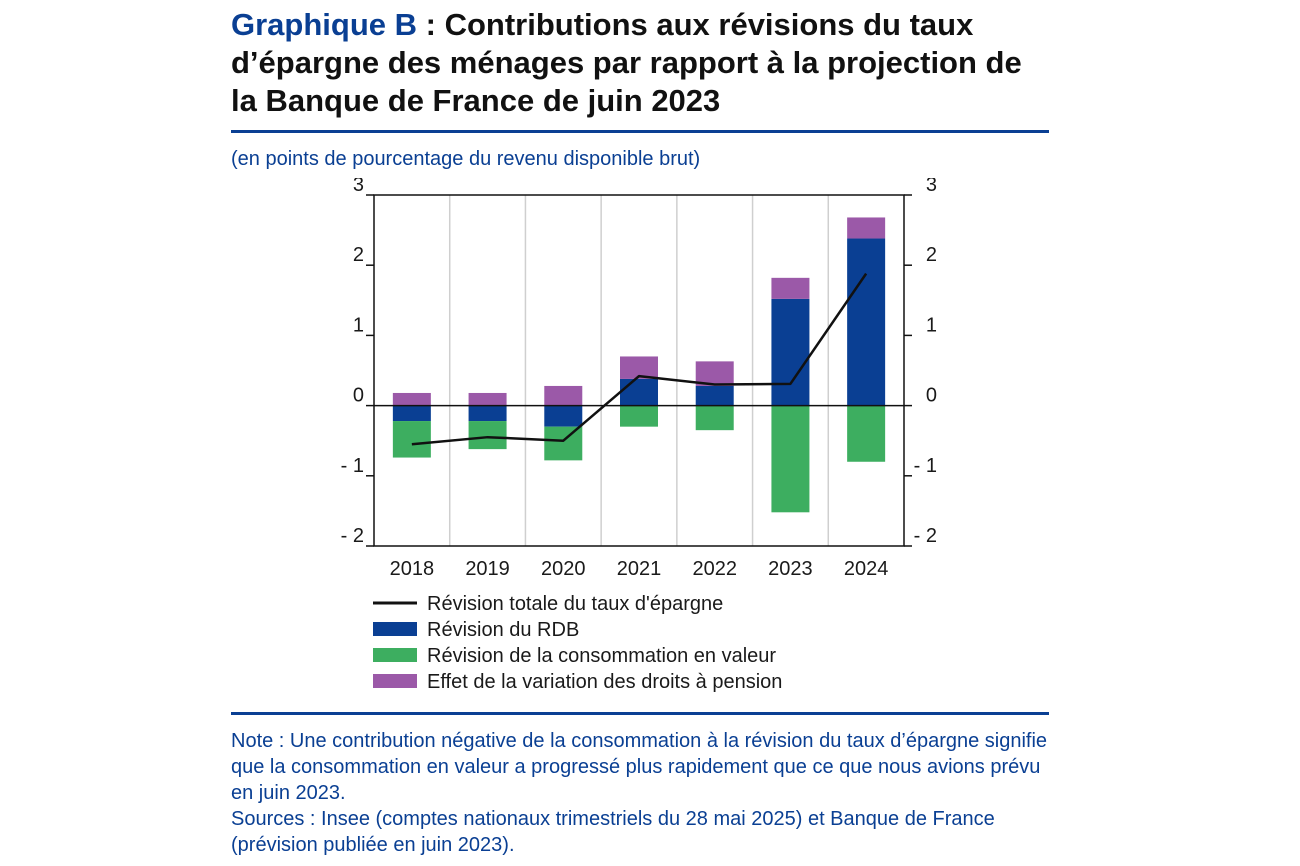  I want to click on y-tick-label-right: 1, so click(931, 325).